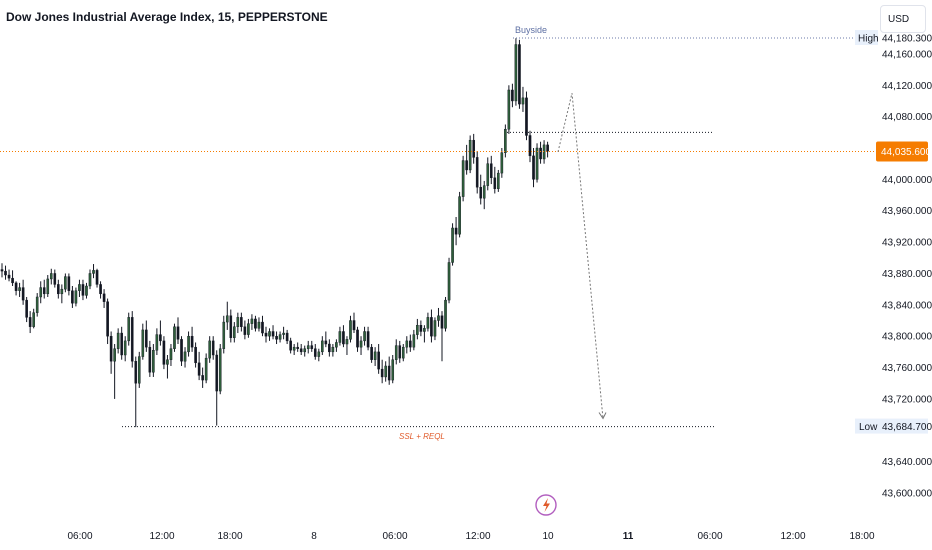  What do you see at coordinates (531, 30) in the screenshot?
I see `buyside-label: Buyside` at bounding box center [531, 30].